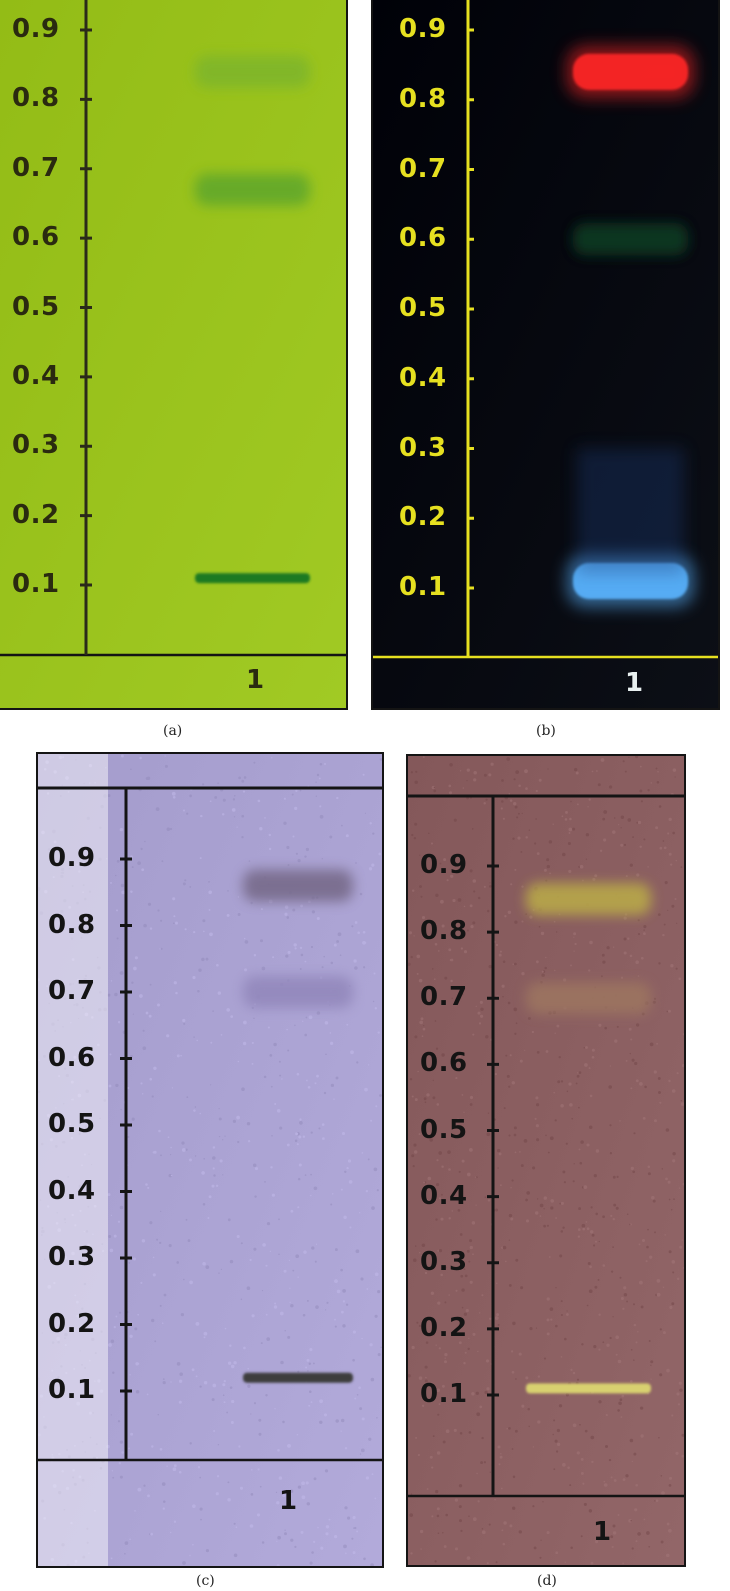 The width and height of the screenshot is (730, 1591). What do you see at coordinates (173, 731) in the screenshot?
I see `caption-a: (a)` at bounding box center [173, 731].